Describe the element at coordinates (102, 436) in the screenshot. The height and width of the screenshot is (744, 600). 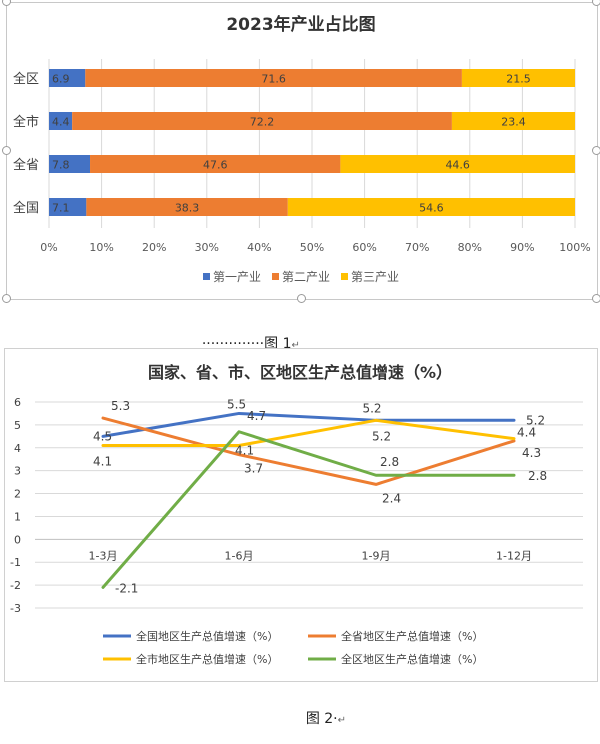
I see `chart2-data-label: 4.5` at that location.